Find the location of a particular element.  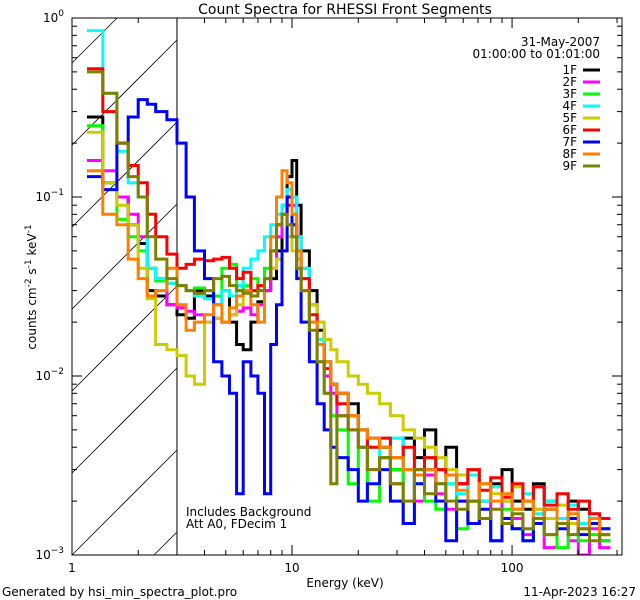

legend-label-3F: 3F is located at coordinates (569, 94).